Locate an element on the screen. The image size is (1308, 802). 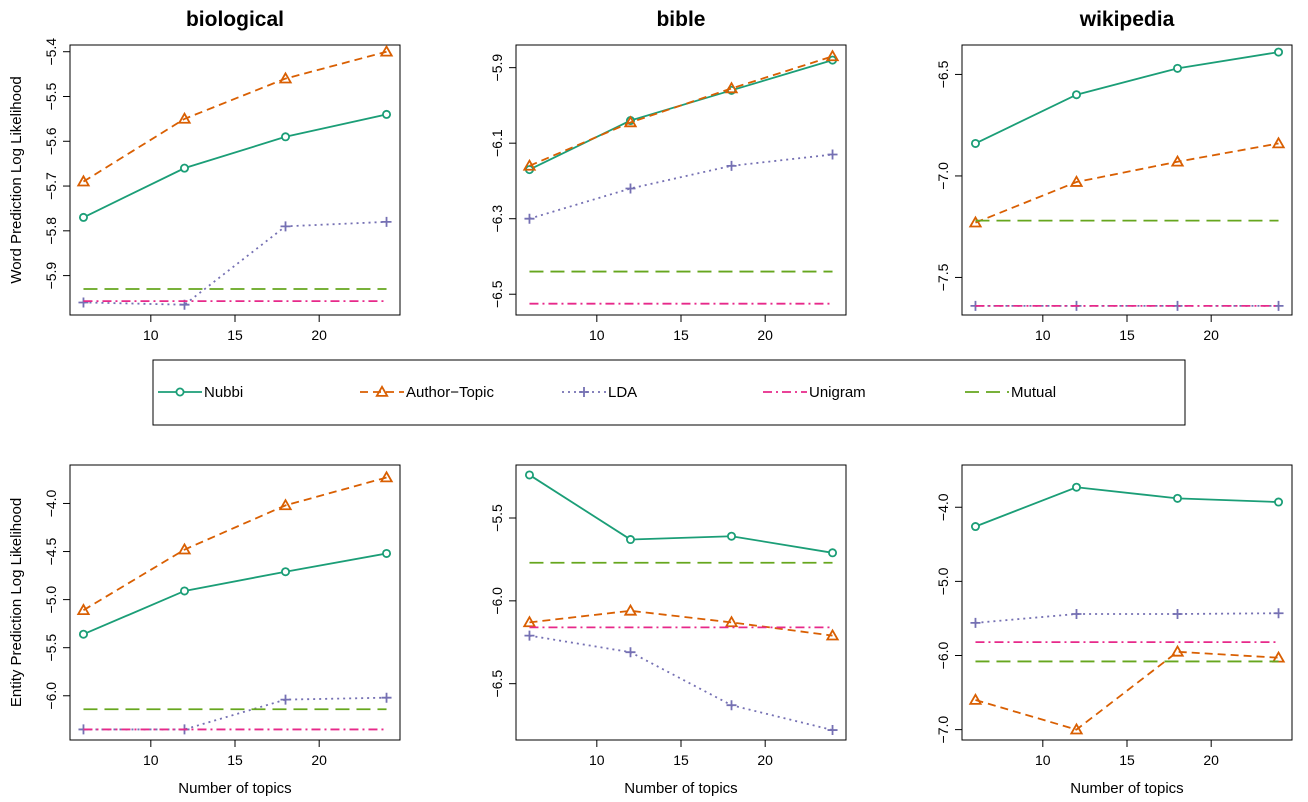
legend-item-unigram: Unigram is located at coordinates (814, 392).